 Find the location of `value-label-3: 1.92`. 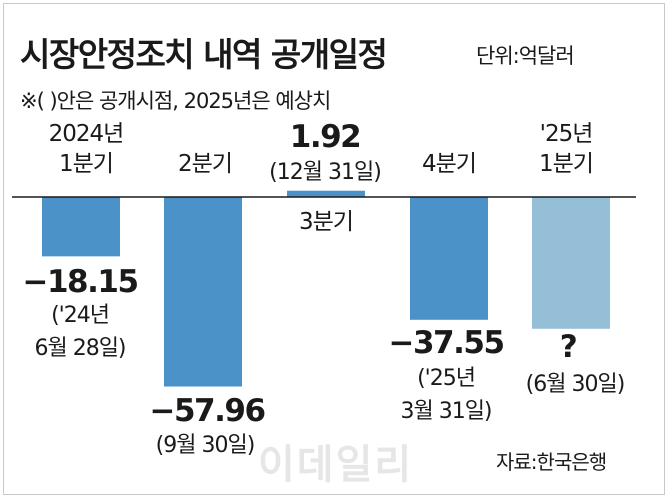

value-label-3: 1.92 is located at coordinates (325, 137).